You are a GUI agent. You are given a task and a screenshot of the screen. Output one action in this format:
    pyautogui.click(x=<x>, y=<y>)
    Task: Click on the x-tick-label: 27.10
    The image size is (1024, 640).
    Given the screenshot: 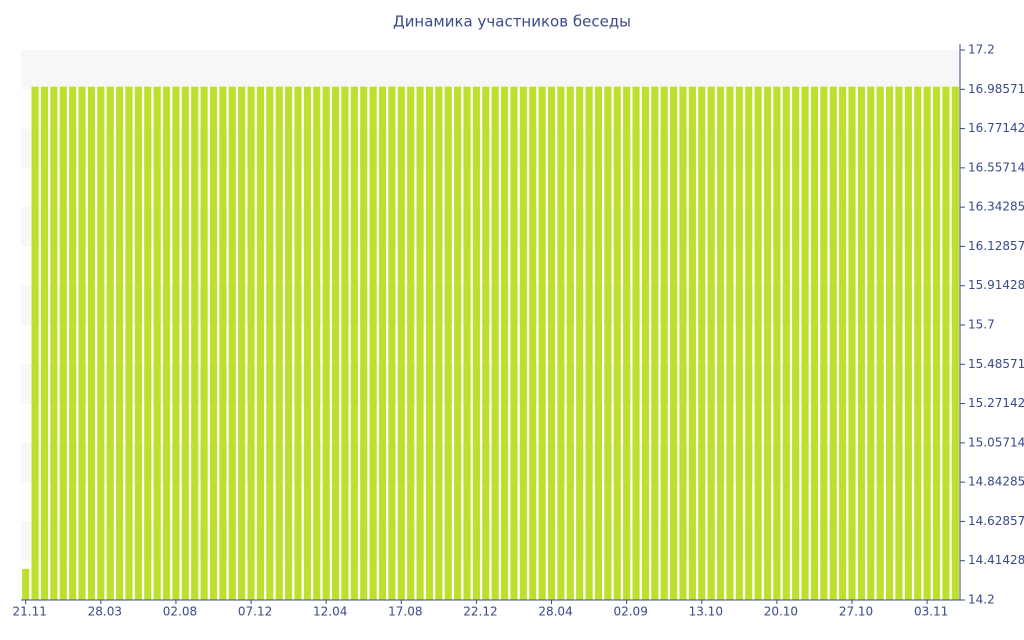 What is the action you would take?
    pyautogui.click(x=856, y=612)
    